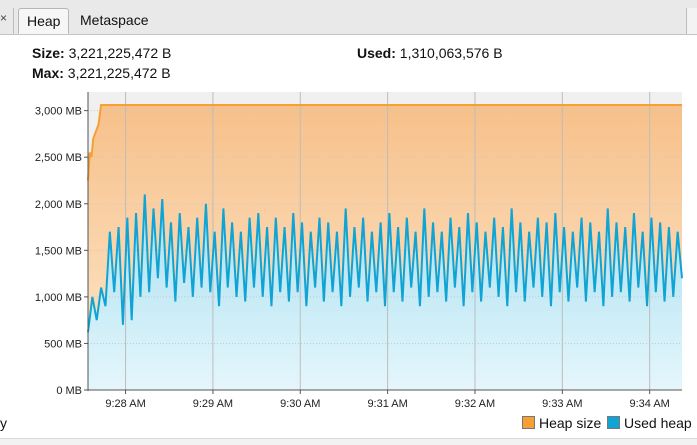 This screenshot has height=445, width=697. I want to click on max-label: Max:, so click(48, 73).